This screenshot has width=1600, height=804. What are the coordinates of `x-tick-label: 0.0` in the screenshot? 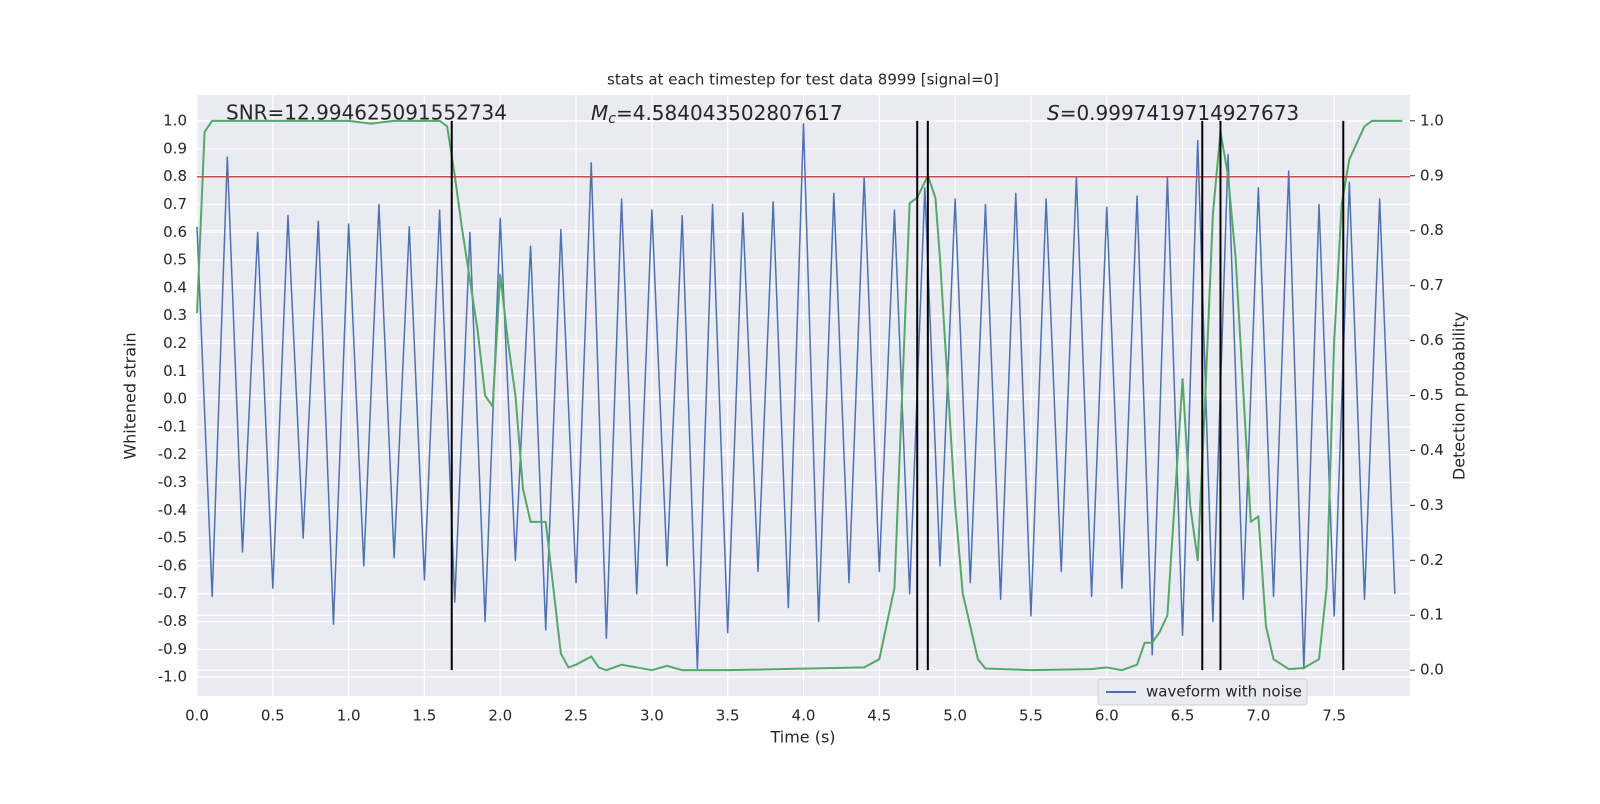 It's located at (197, 716).